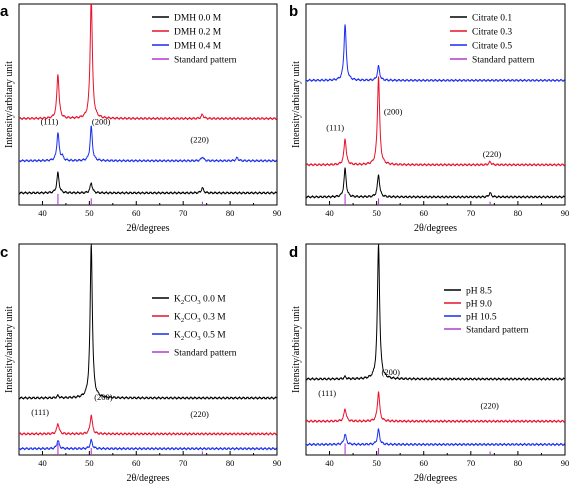 The height and width of the screenshot is (484, 569). Describe the element at coordinates (479, 305) in the screenshot. I see `legend-label: pH 9.0` at that location.